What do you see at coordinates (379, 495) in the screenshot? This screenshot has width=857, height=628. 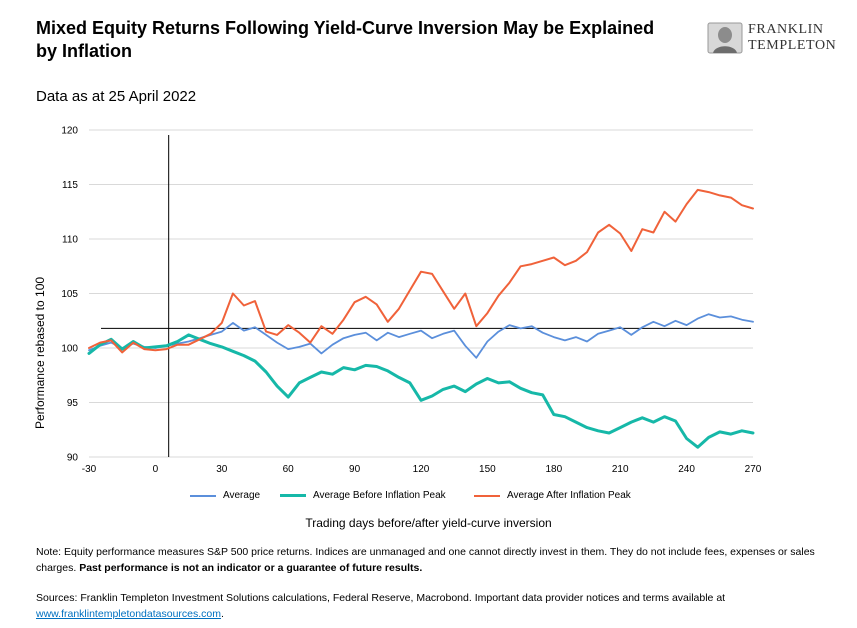 I see `legend-label-before: Average Before Inflation Peak` at bounding box center [379, 495].